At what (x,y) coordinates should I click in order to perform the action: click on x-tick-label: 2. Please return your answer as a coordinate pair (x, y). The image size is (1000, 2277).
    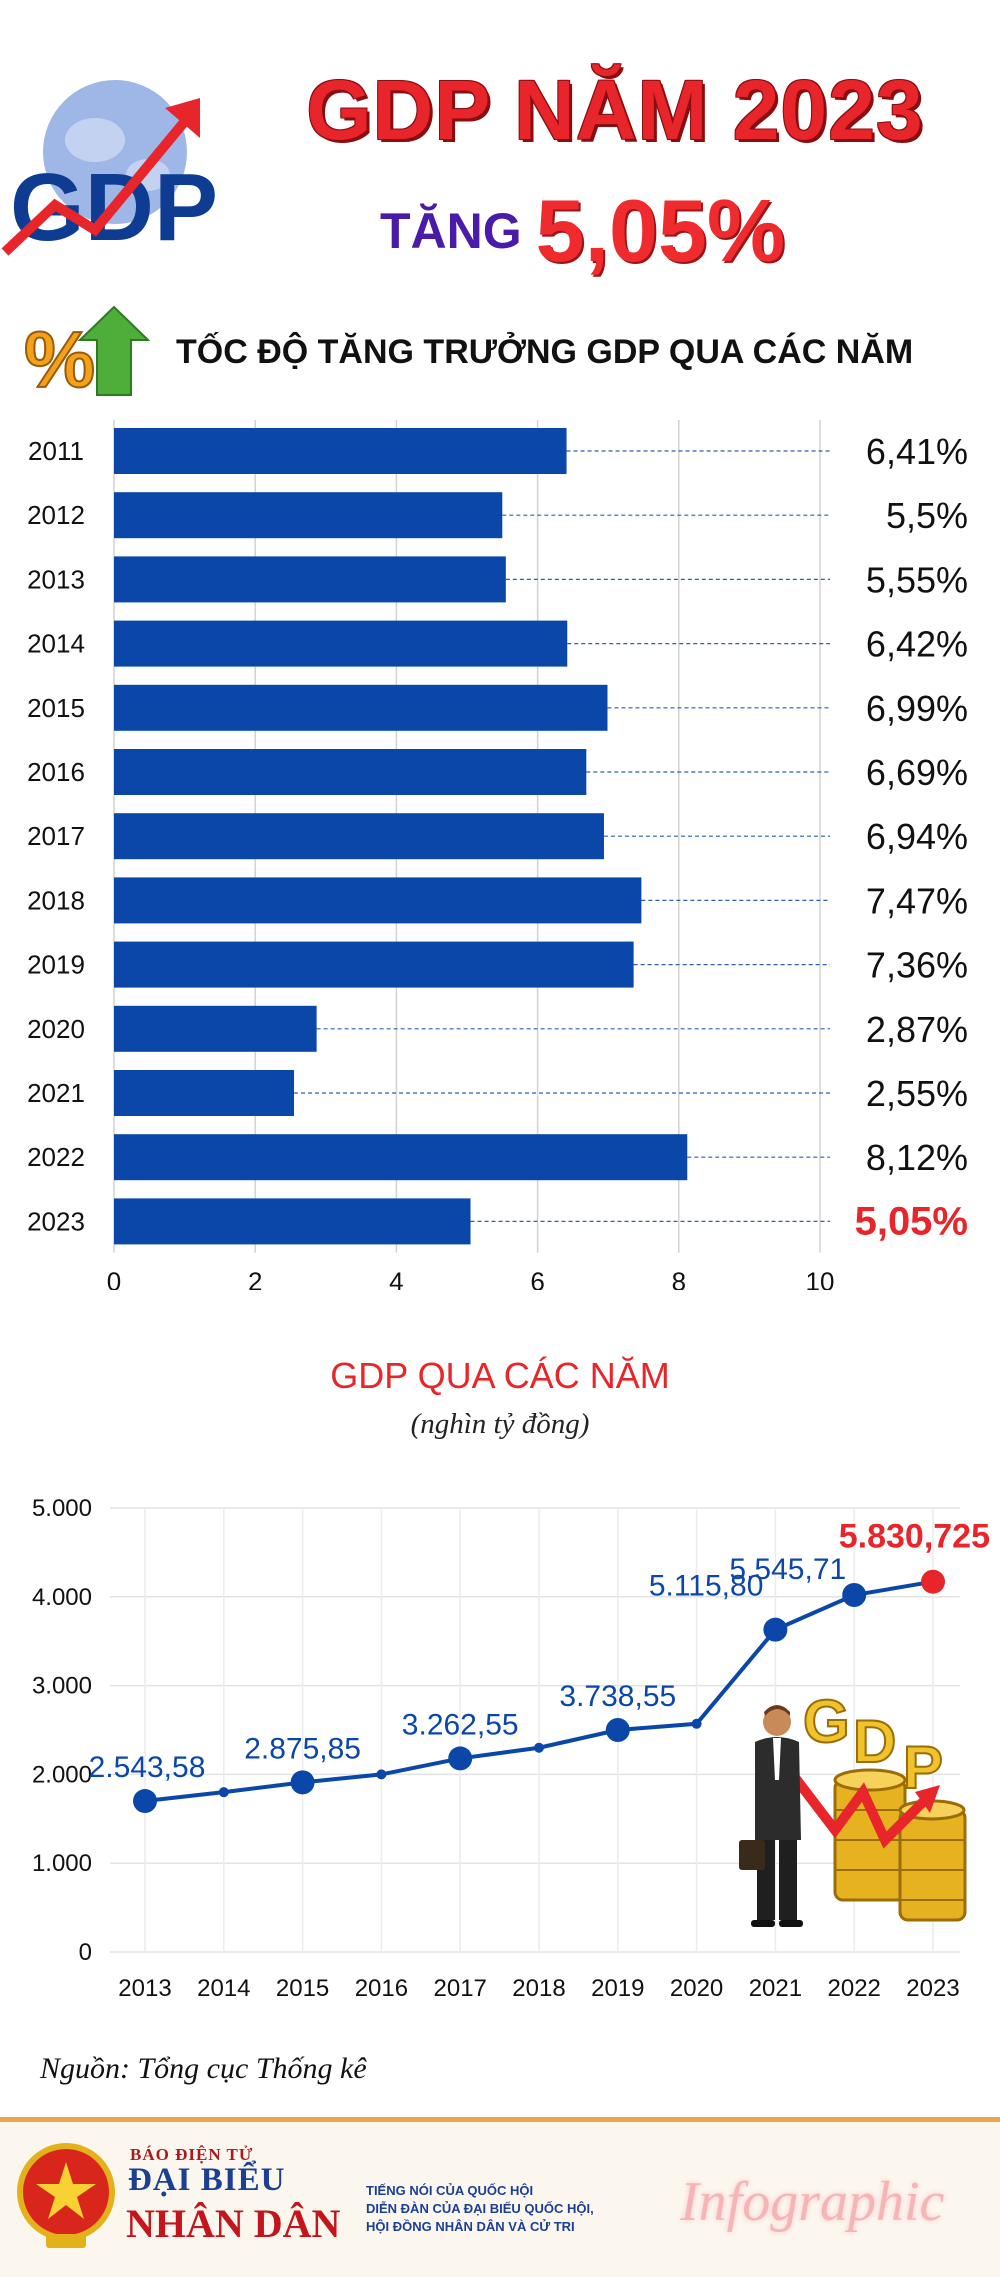
    Looking at the image, I should click on (255, 1278).